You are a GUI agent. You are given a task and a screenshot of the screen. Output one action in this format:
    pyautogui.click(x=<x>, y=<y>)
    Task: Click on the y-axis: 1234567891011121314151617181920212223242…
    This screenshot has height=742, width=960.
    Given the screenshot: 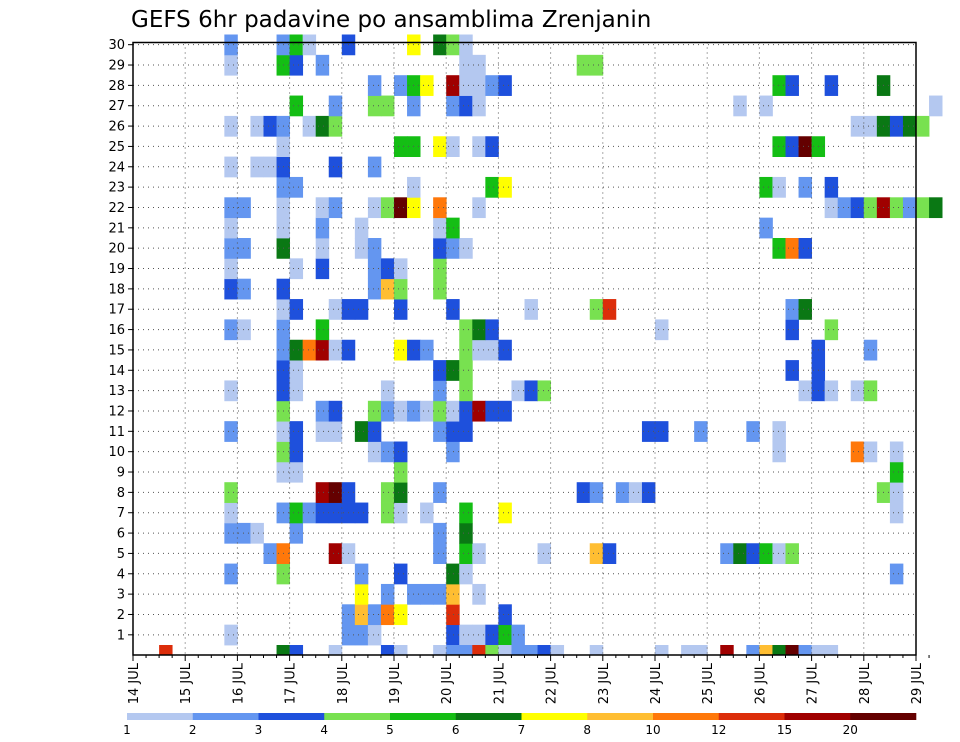 What is the action you would take?
    pyautogui.click(x=120, y=340)
    